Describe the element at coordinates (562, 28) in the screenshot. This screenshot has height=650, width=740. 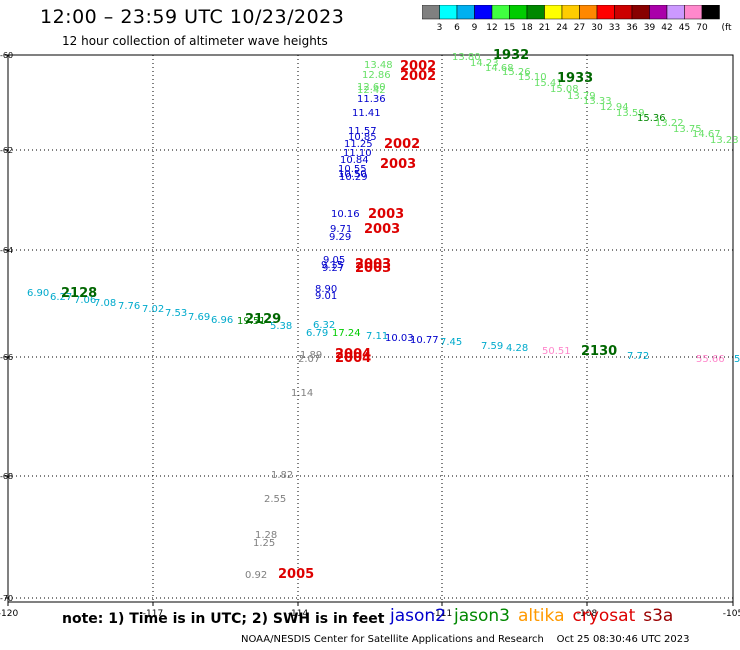
I see `colorbar-label: 24` at that location.